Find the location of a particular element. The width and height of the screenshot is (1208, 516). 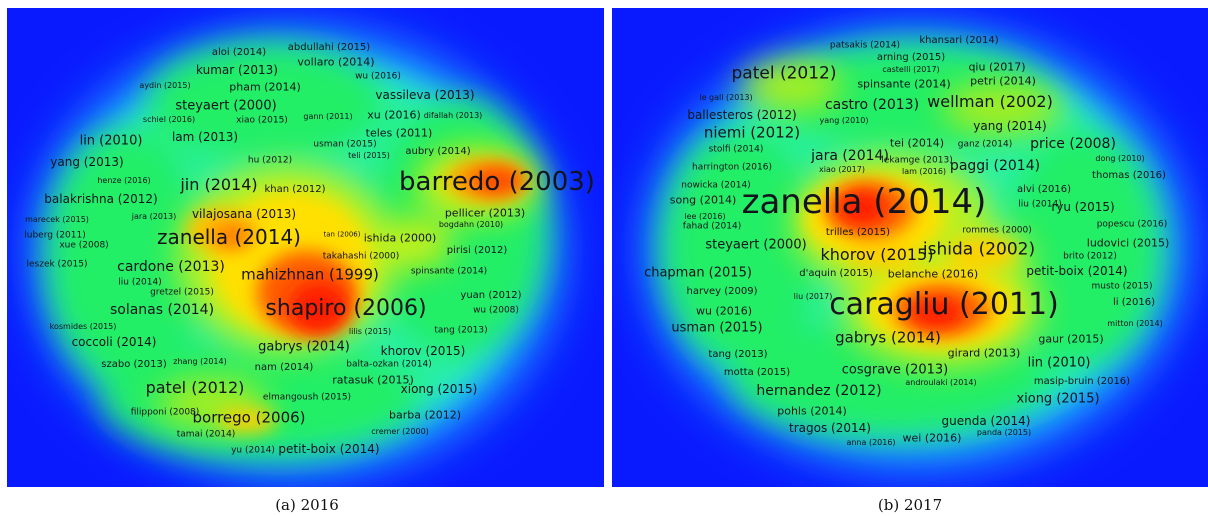

term-label: androulaki (2014) is located at coordinates (941, 382).